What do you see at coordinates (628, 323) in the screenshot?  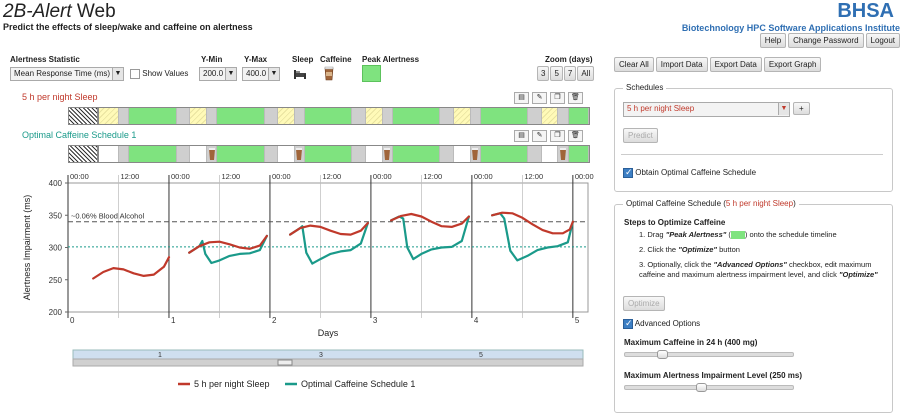 I see `advanced-options-checkbox` at bounding box center [628, 323].